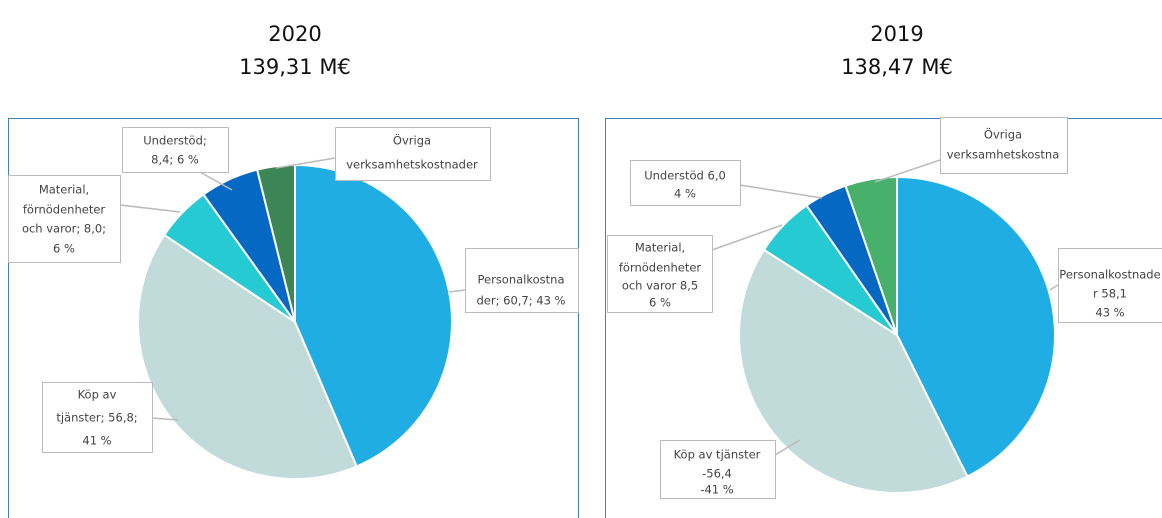  I want to click on data-label: -56,4, so click(717, 474).